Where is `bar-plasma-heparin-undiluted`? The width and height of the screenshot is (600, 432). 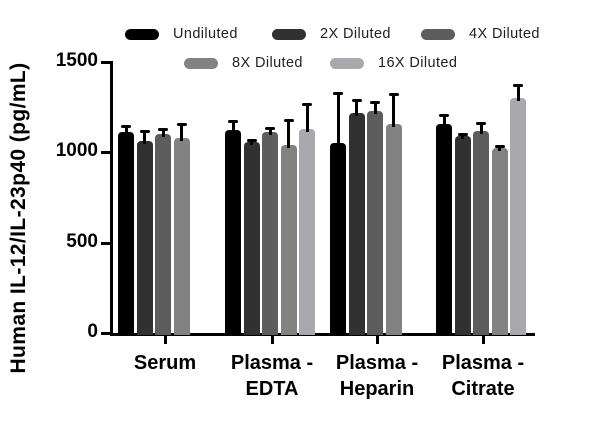
bar-plasma-heparin-undiluted is located at coordinates (338, 239).